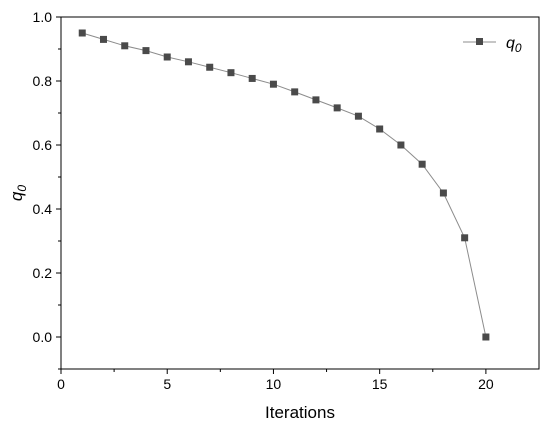 This screenshot has height=428, width=550. I want to click on y-axis-title: q0, so click(18, 193).